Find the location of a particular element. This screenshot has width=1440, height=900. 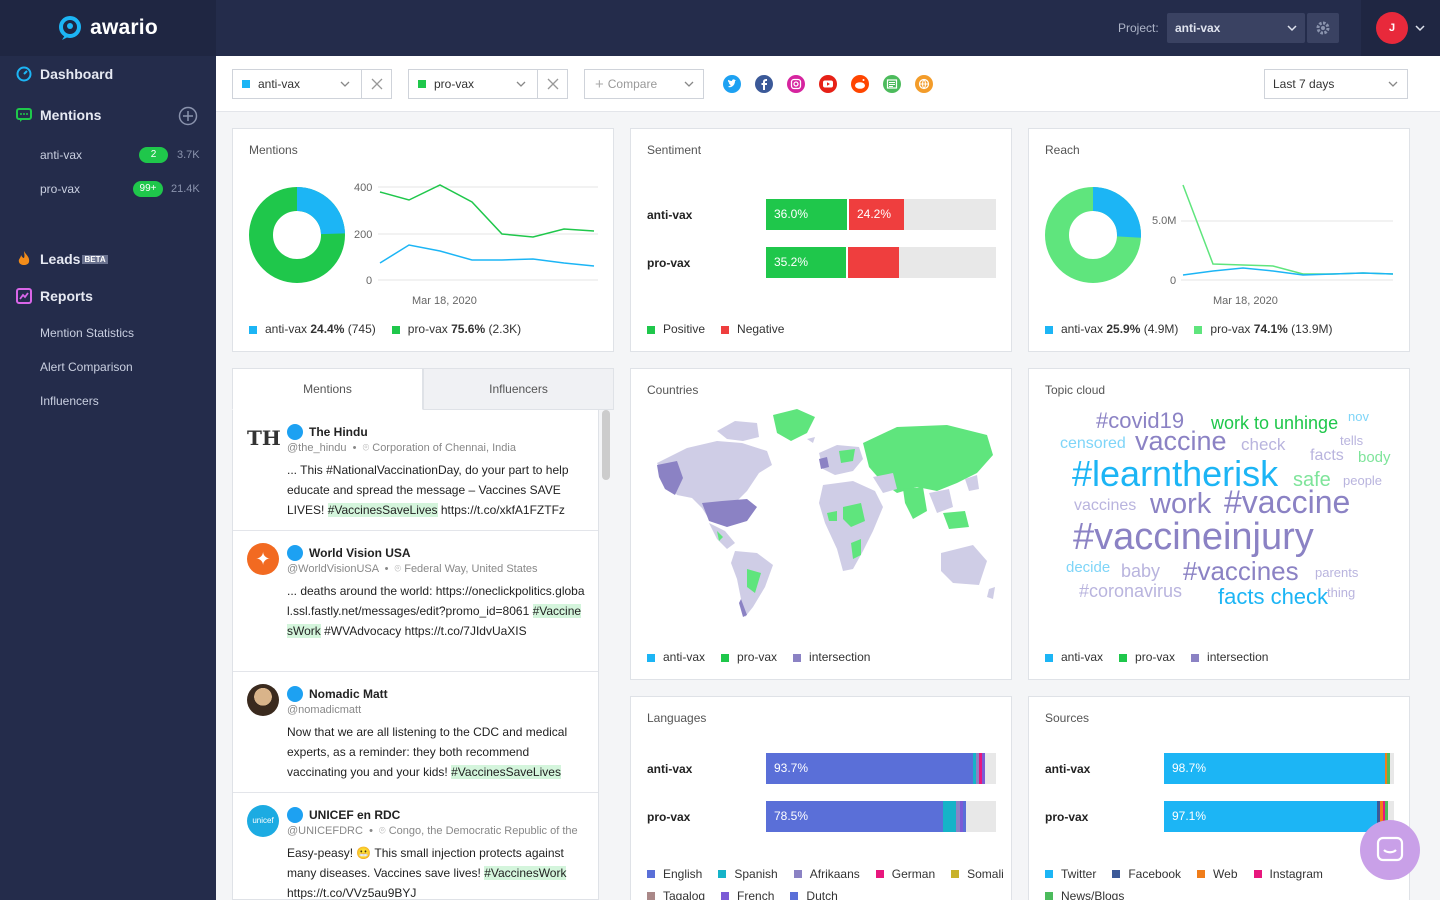

topic-word: vaccines is located at coordinates (1105, 505).